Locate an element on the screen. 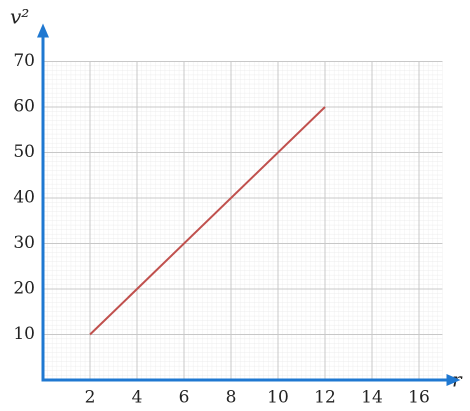 This screenshot has width=470, height=411. y-tick-label: 30 is located at coordinates (24, 243).